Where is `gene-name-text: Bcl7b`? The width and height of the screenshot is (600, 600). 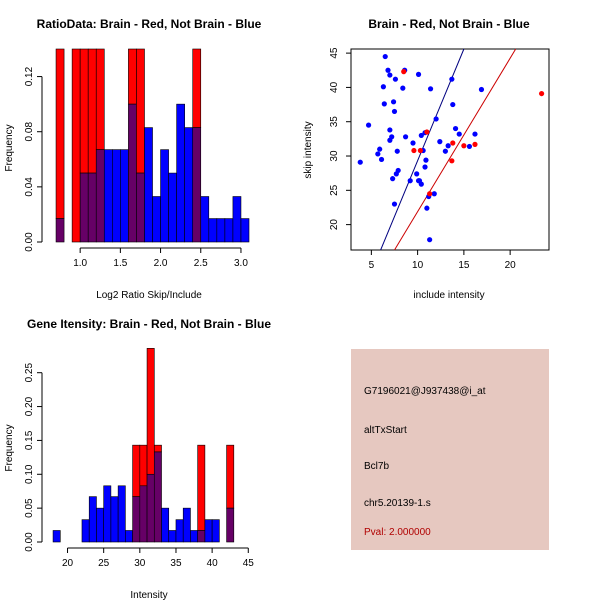
gene-name-text: Bcl7b is located at coordinates (377, 466).